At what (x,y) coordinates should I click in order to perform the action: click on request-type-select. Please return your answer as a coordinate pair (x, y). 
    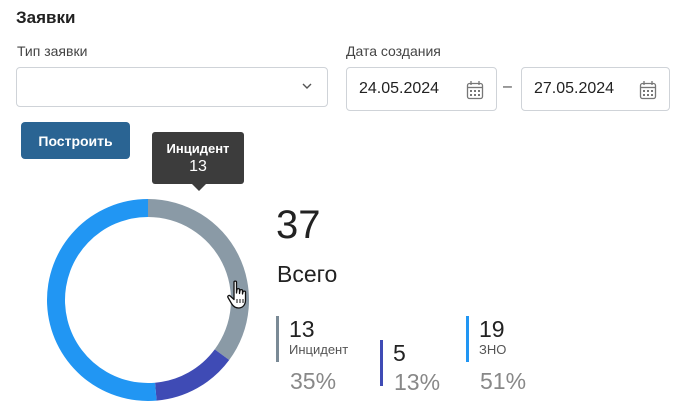
    Looking at the image, I should click on (172, 87).